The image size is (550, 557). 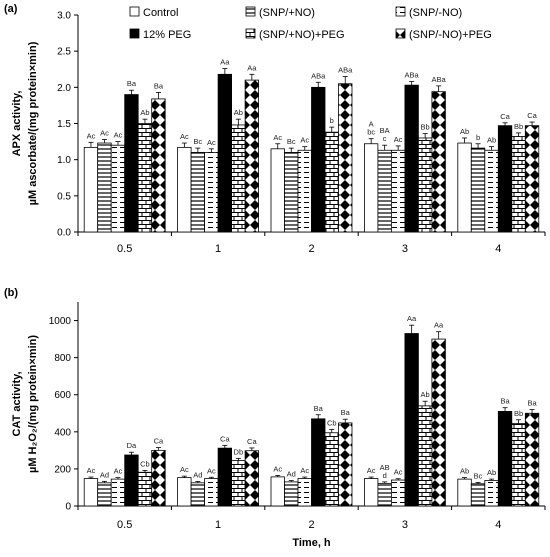 What do you see at coordinates (17, 124) in the screenshot?
I see `y-axis-label: APX activity,` at bounding box center [17, 124].